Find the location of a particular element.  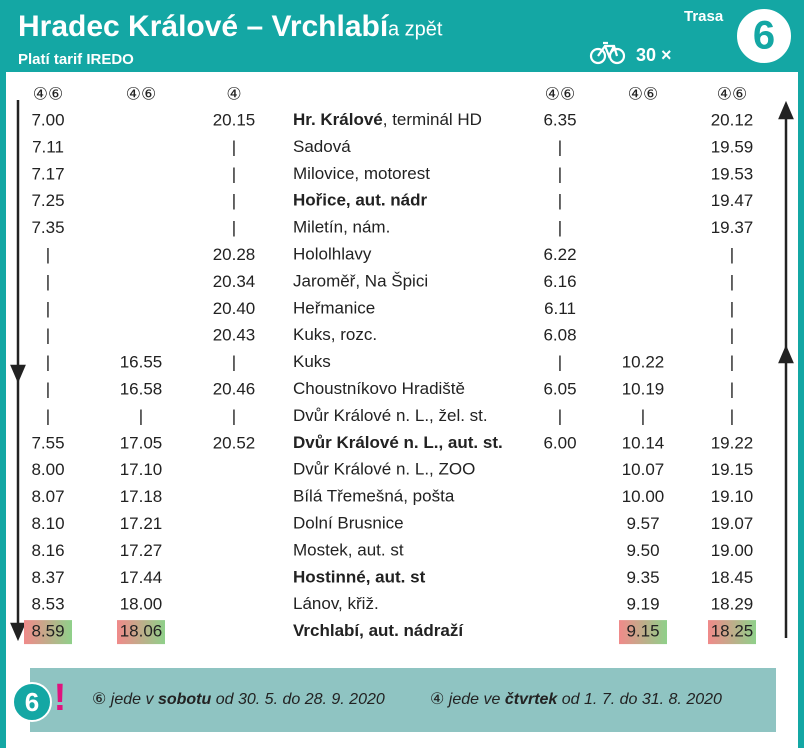

time: 7.17 is located at coordinates (47, 173).